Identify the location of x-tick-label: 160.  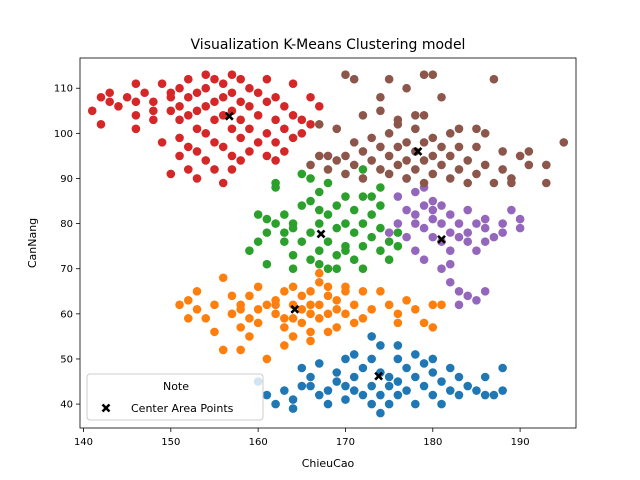
(258, 442).